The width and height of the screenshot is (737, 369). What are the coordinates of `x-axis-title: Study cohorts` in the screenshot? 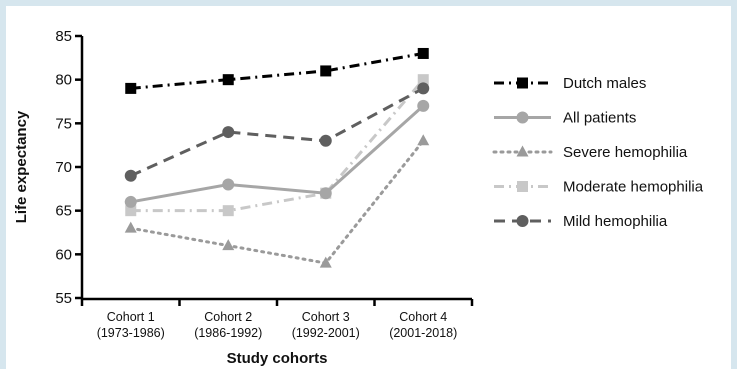 It's located at (277, 358).